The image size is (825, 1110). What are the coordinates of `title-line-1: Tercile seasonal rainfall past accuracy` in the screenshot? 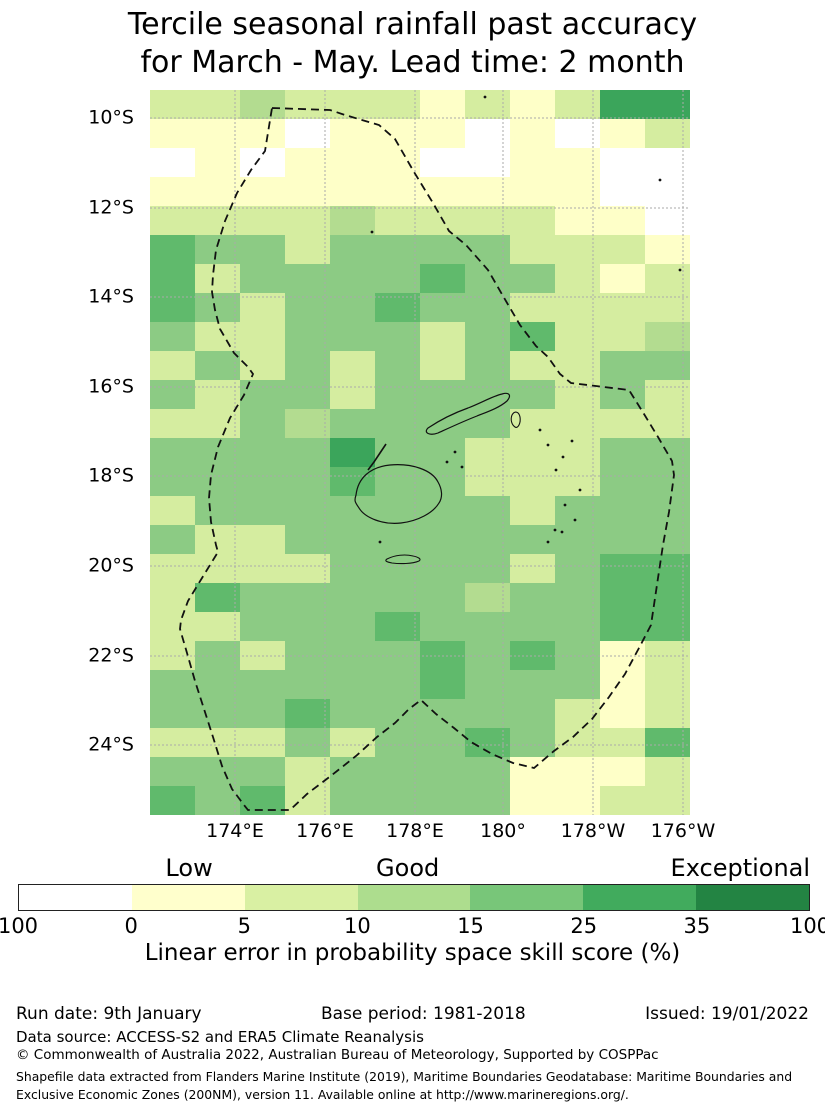 It's located at (412, 24).